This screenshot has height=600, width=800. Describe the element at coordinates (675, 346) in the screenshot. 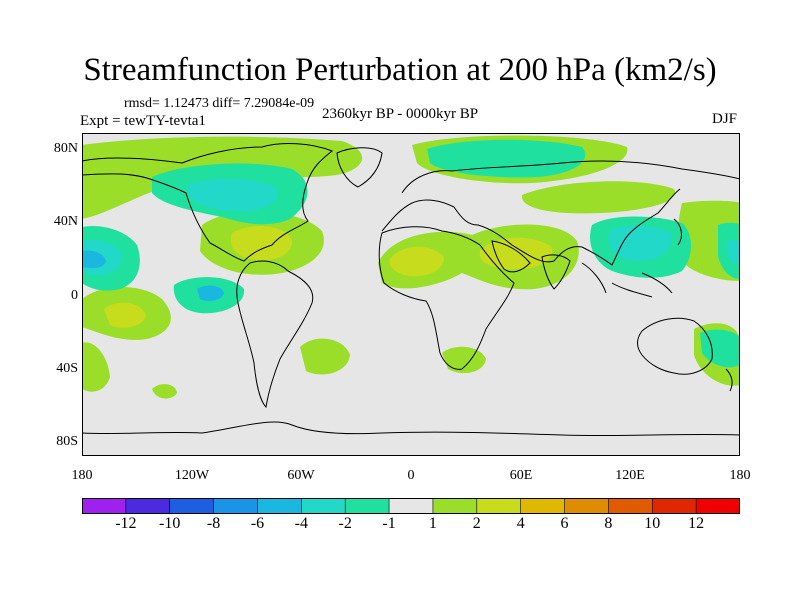

I see `australia-coast` at that location.